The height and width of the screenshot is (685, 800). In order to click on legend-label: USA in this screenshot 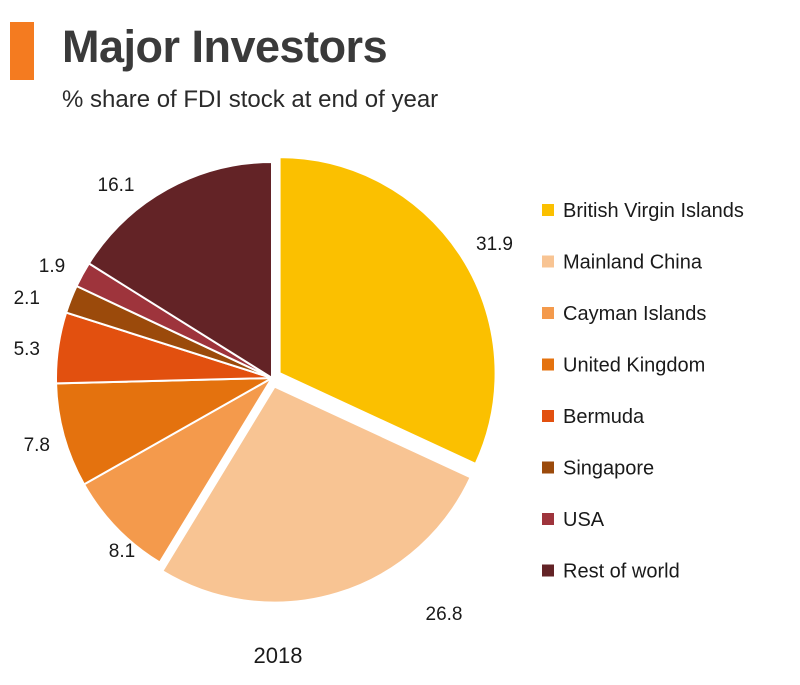, I will do `click(584, 520)`.